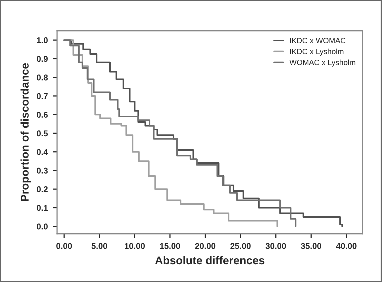  What do you see at coordinates (42, 152) in the screenshot?
I see `y-tick-label: 0.4` at bounding box center [42, 152].